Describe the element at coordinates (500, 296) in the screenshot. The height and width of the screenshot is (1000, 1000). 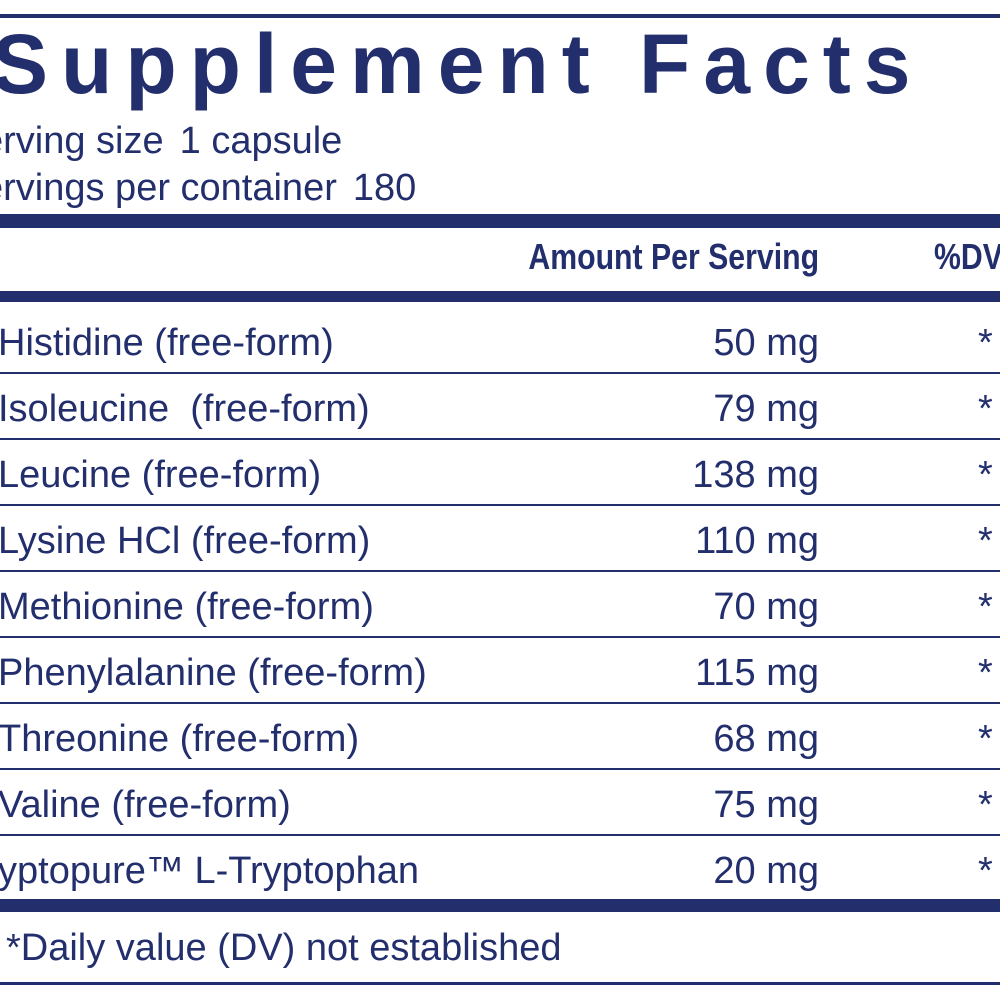
I see `header-bottom-rule` at that location.